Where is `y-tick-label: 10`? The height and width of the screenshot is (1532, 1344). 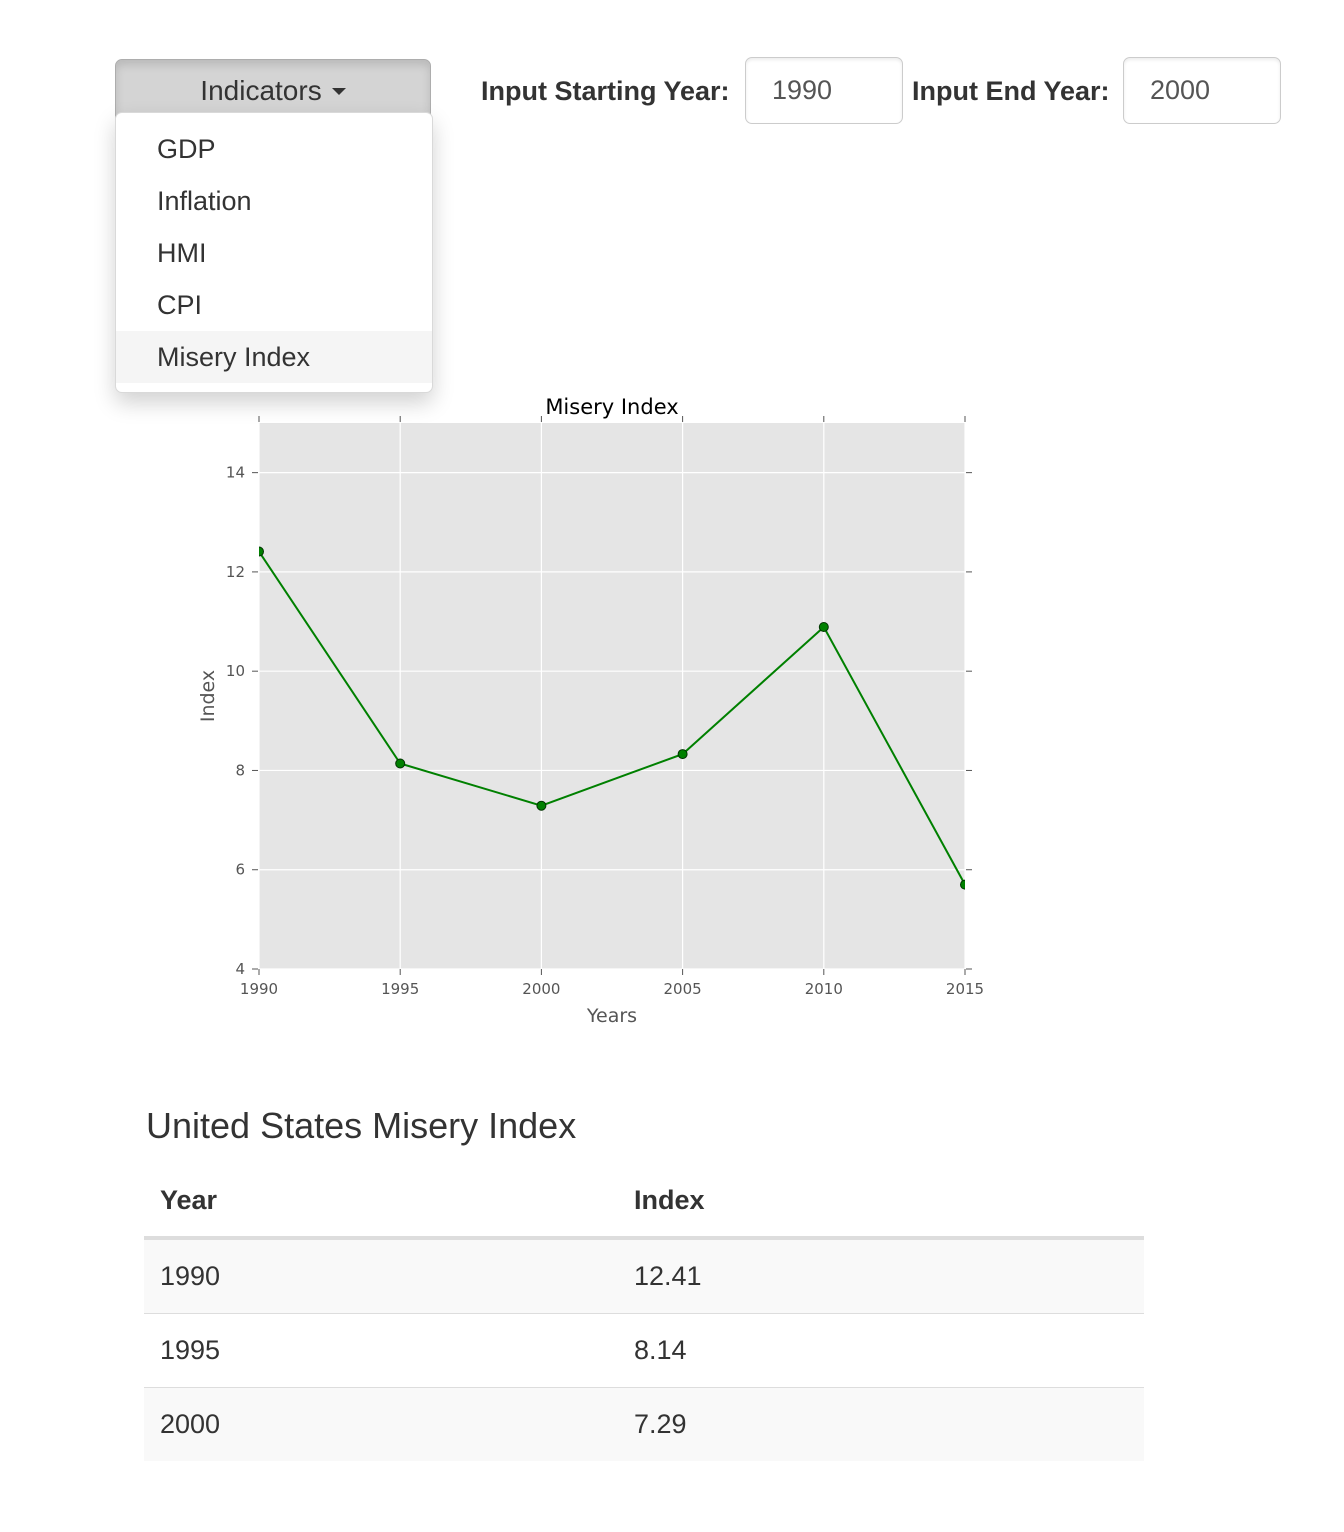
y-tick-label: 10 is located at coordinates (235, 671).